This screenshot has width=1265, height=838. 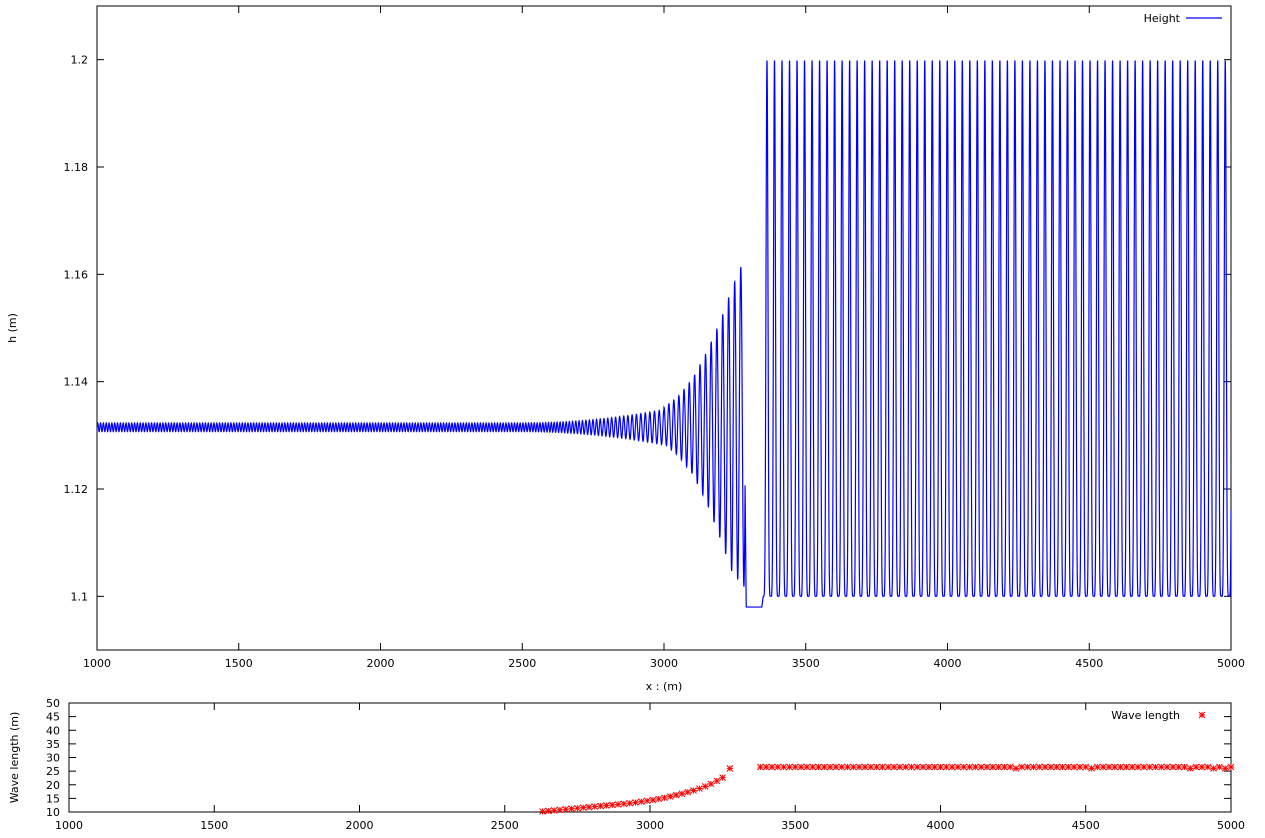 What do you see at coordinates (1158, 715) in the screenshot?
I see `wavelength-legend: Wave length` at bounding box center [1158, 715].